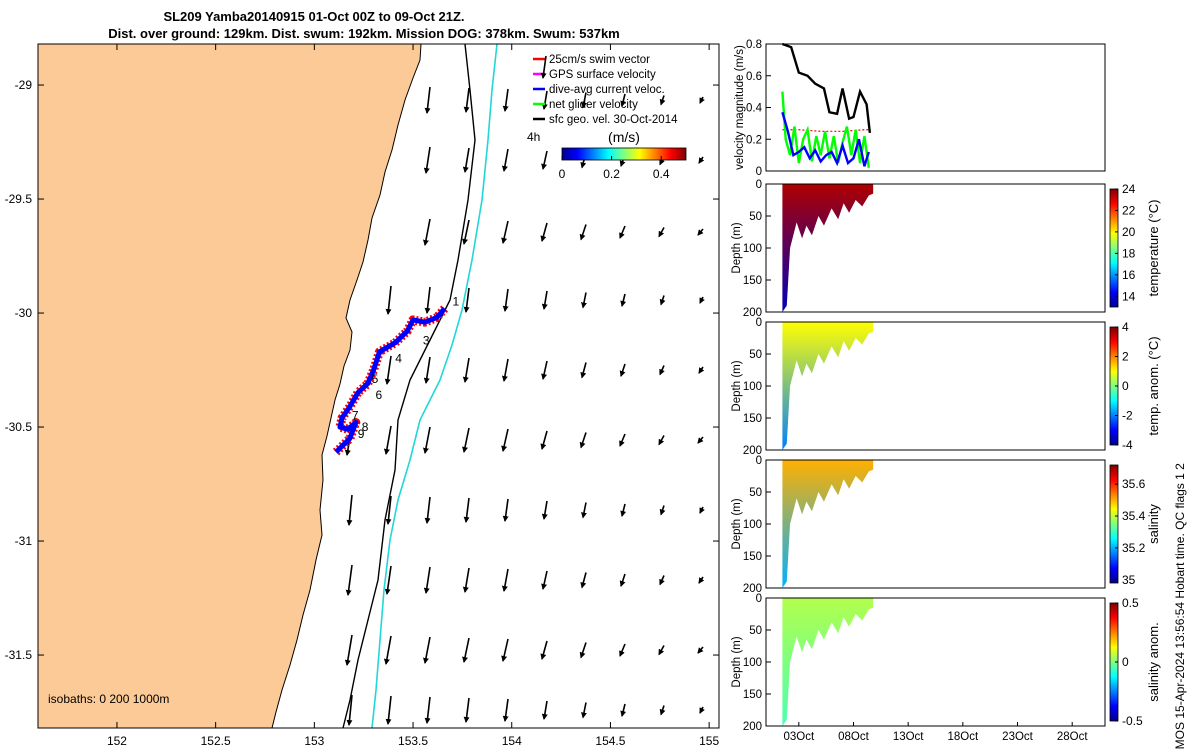 Image resolution: width=1200 pixels, height=750 pixels. What do you see at coordinates (661, 174) in the screenshot?
I see `speed-colorbar-tick-label: 0.4` at bounding box center [661, 174].